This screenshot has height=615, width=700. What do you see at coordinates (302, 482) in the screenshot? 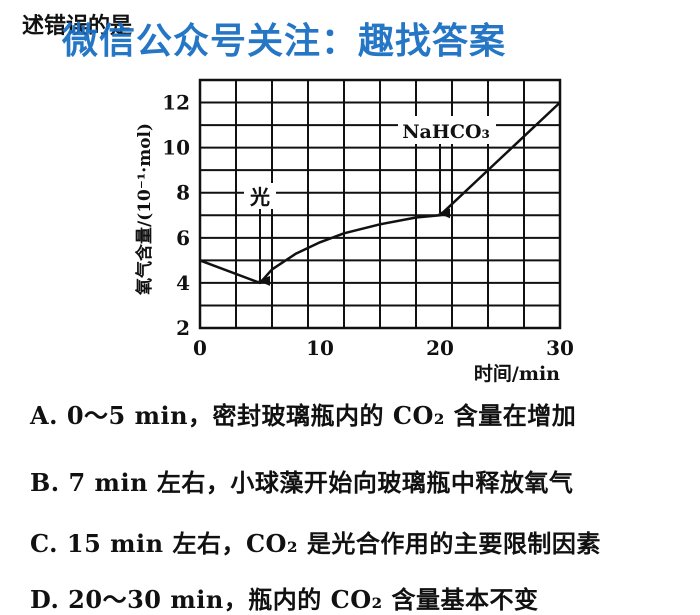
I see `option-b: B. 7 min 左右，小球藻开始向玻璃瓶中释放氧气` at bounding box center [302, 482].